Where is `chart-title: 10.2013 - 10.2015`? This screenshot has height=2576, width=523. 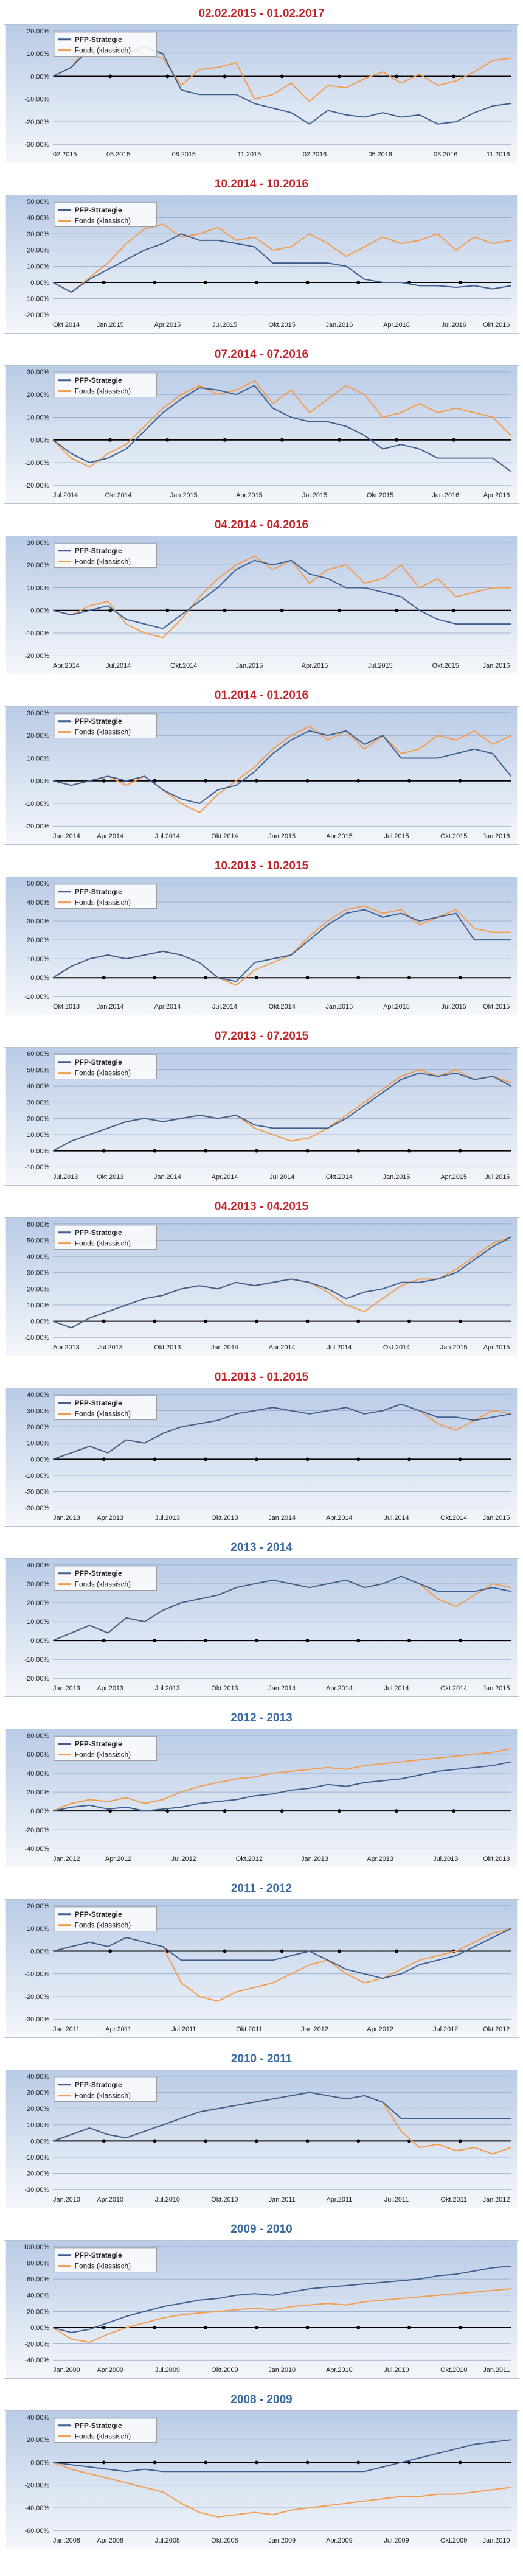
chart-title: 10.2013 - 10.2015 is located at coordinates (261, 865).